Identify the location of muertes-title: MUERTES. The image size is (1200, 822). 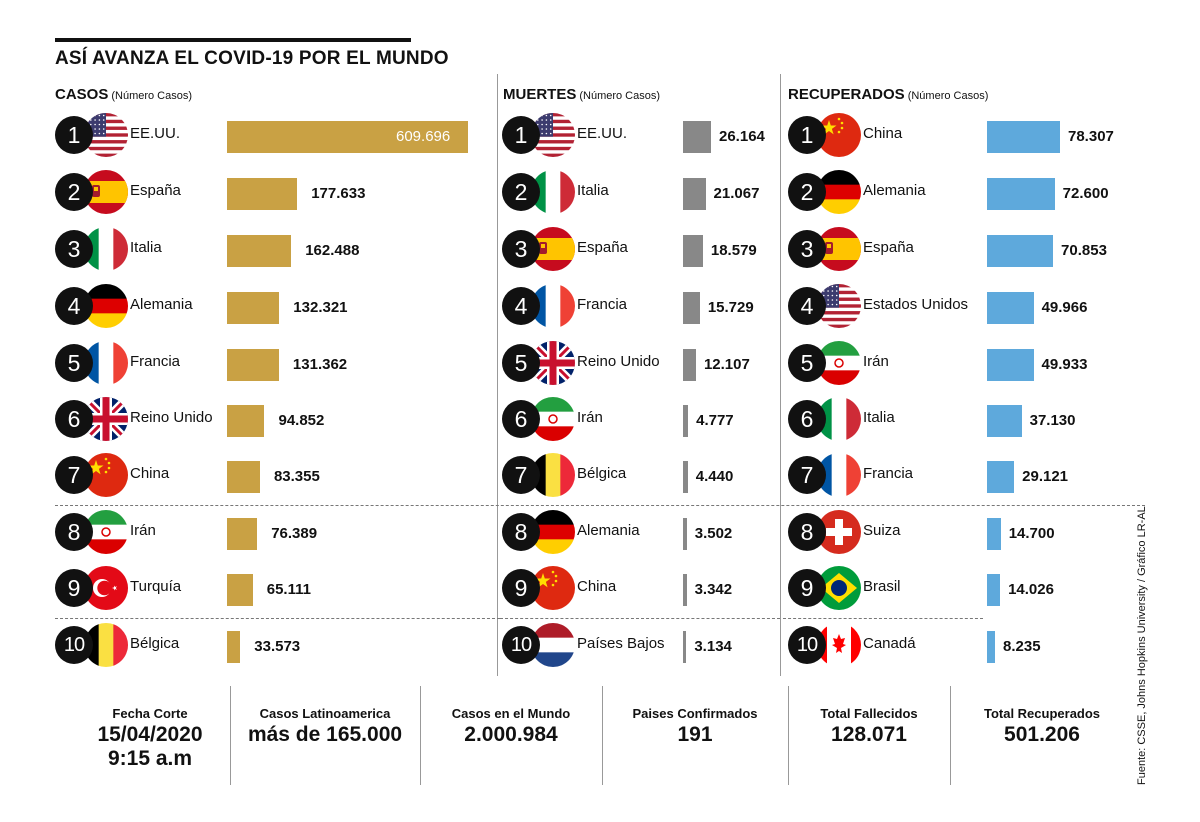
(540, 94).